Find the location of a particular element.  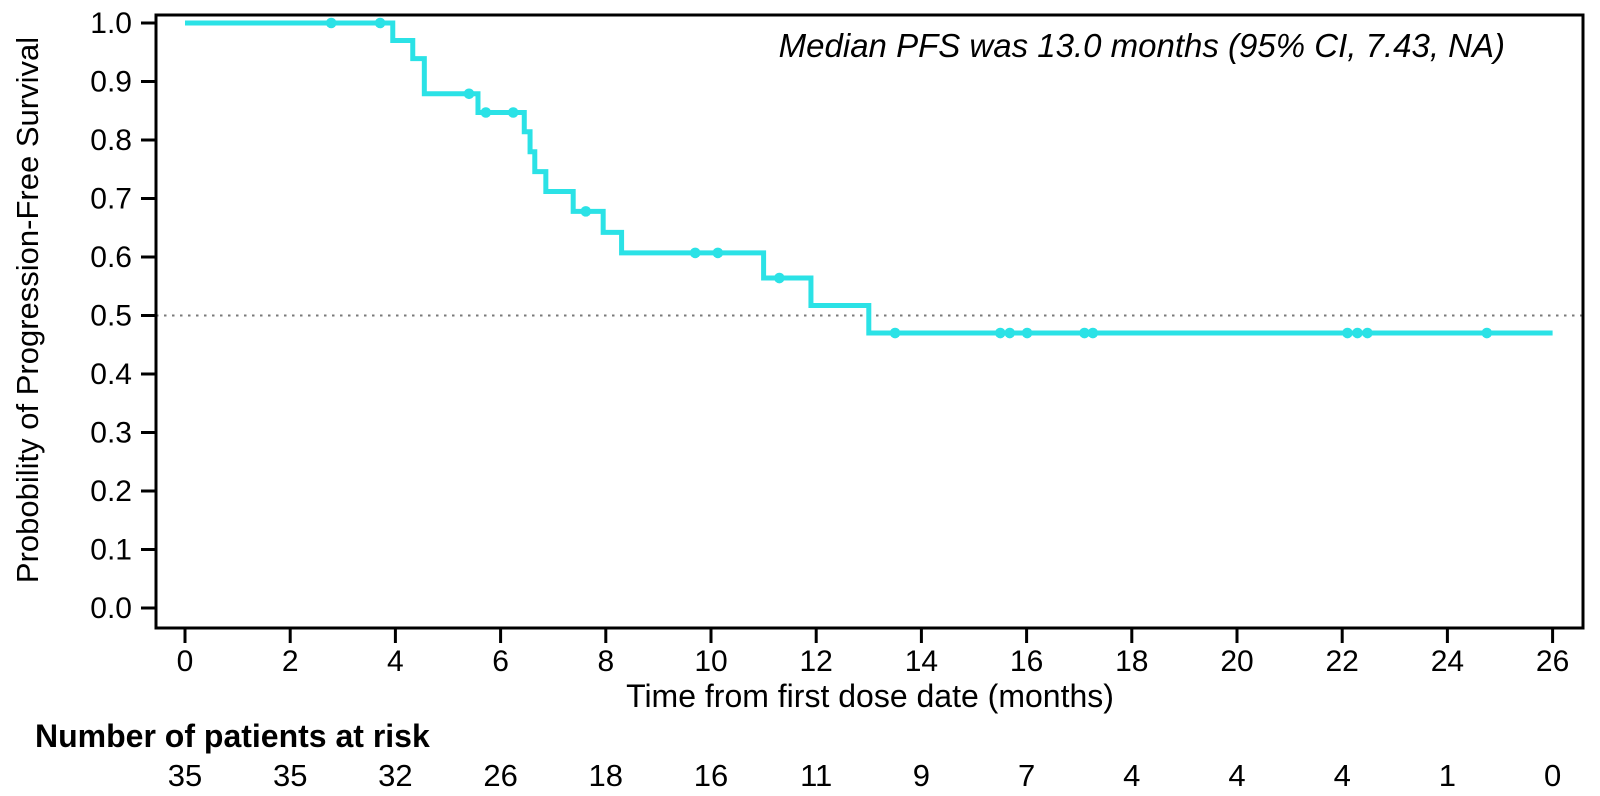

at-risk-count: 18 is located at coordinates (606, 774).